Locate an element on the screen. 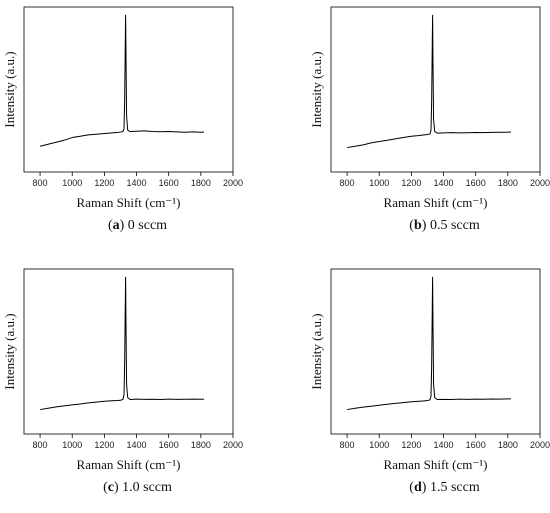 The width and height of the screenshot is (550, 513). caption-text: 1.5 sccm is located at coordinates (454, 487).